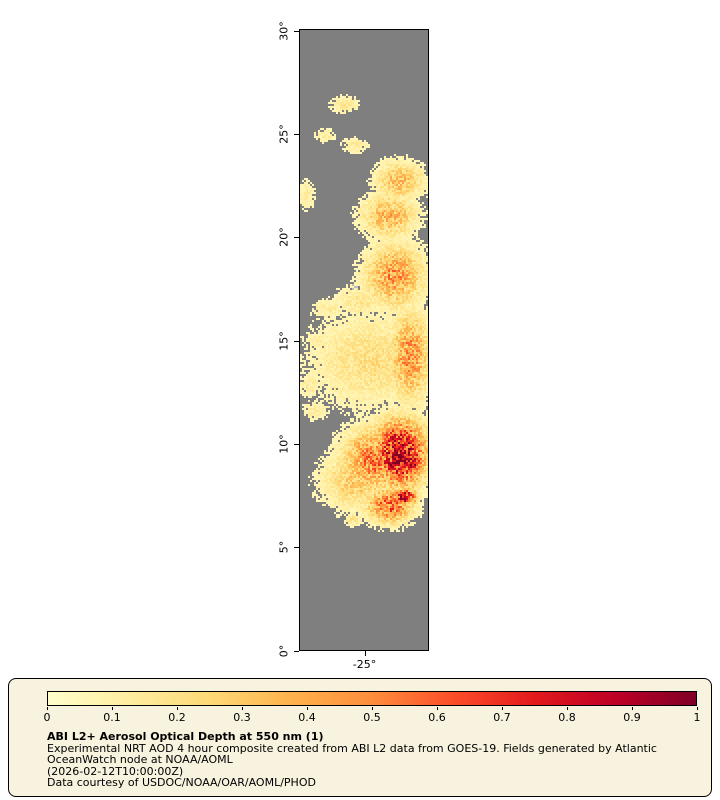  I want to click on lon-tick-mark, so click(365, 653).